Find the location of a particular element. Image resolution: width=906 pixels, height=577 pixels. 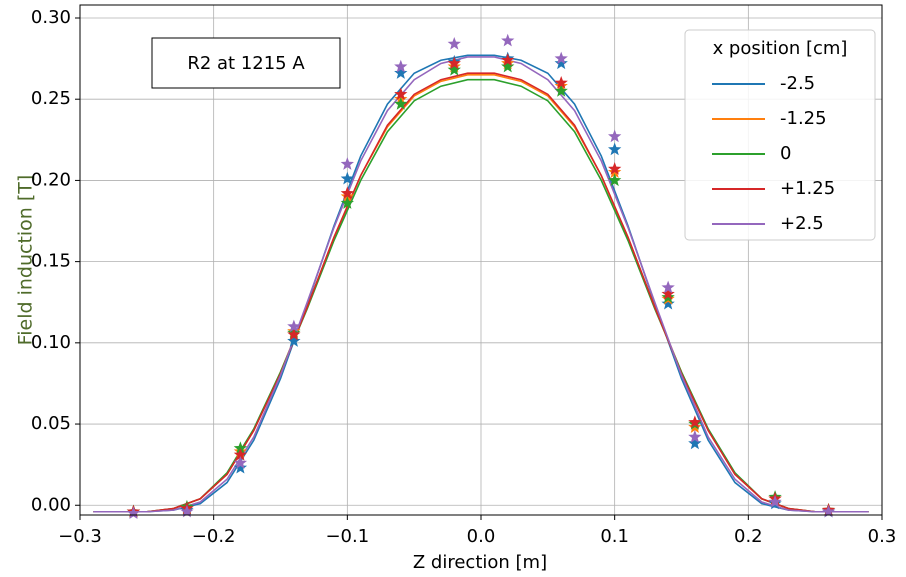

y-tick-label: 0.05 is located at coordinates (51, 423).